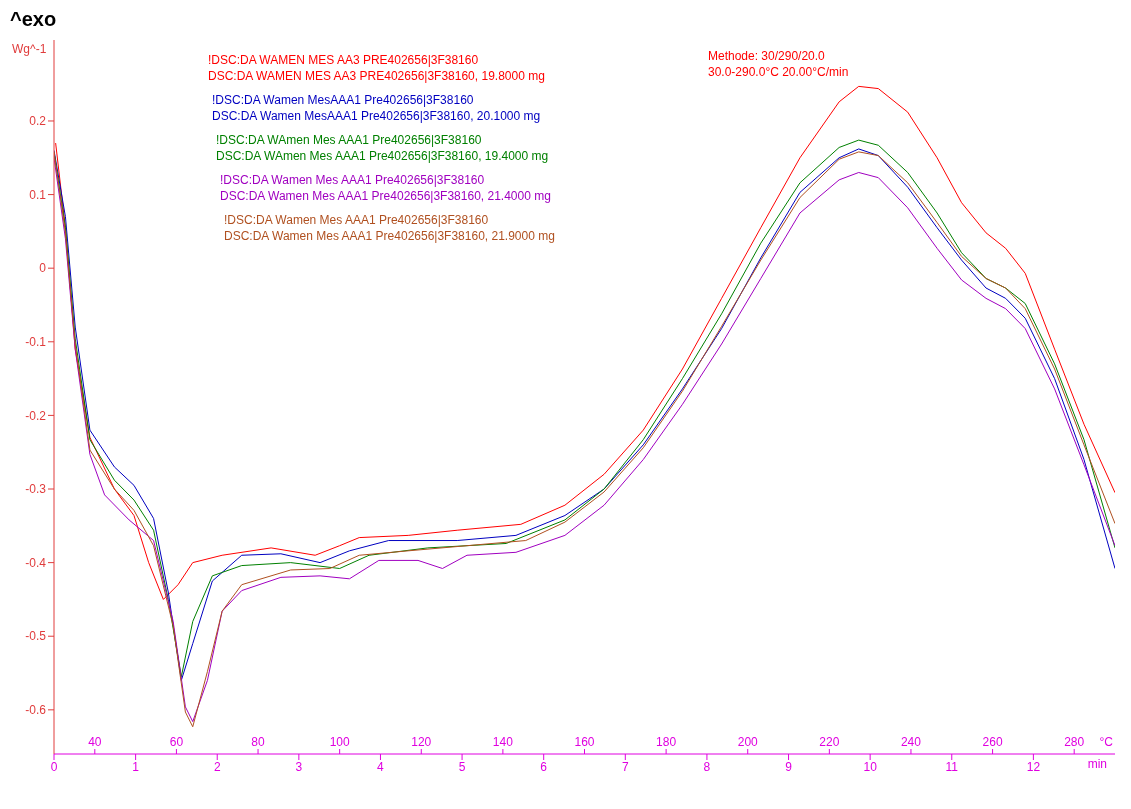 This screenshot has width=1131, height=809. I want to click on x-tick-label: 2, so click(217, 766).